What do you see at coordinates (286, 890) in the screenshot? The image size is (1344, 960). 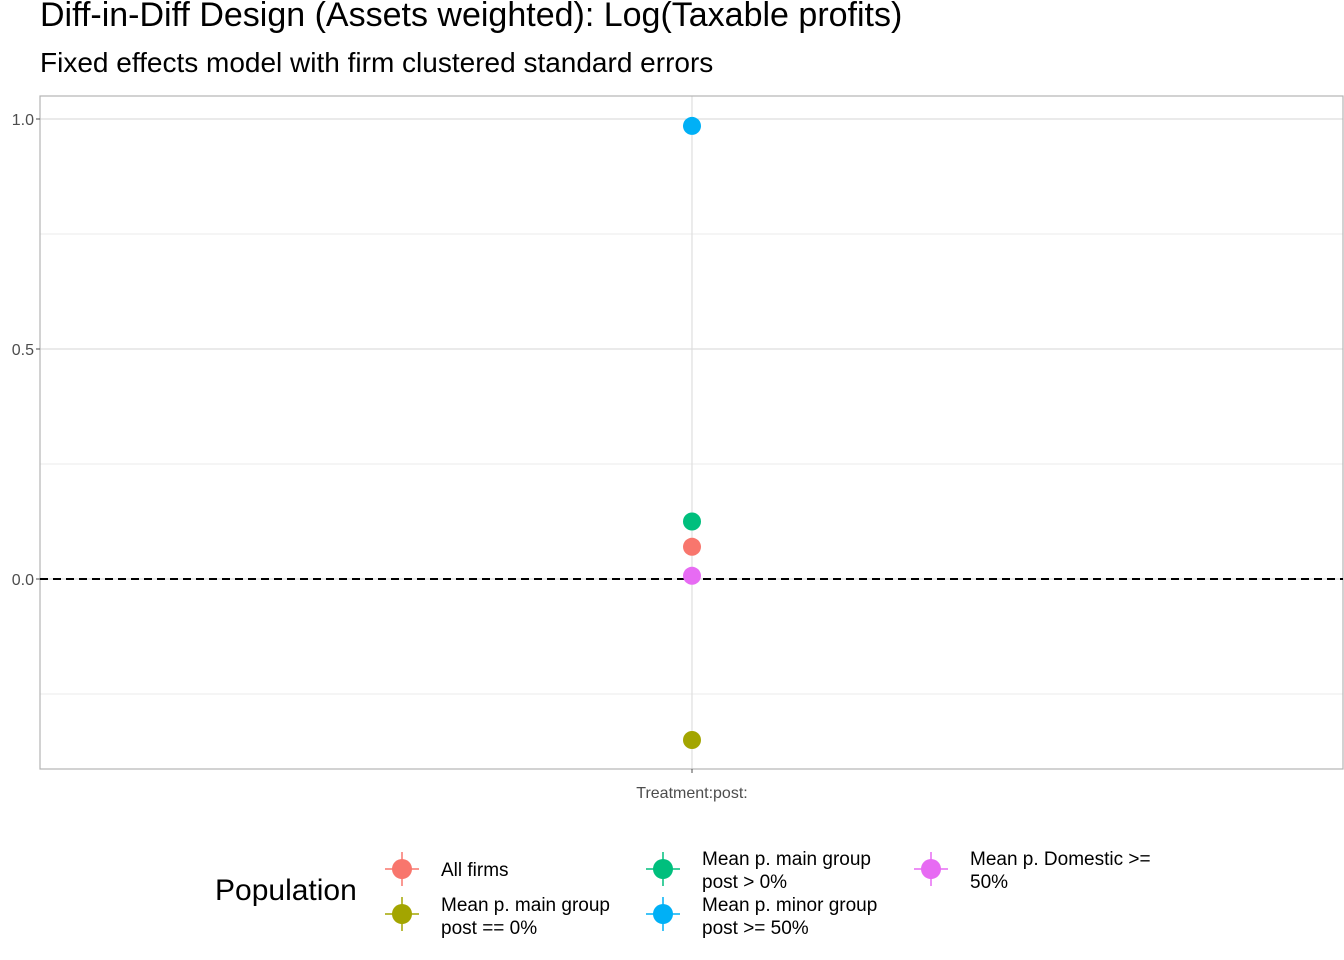 I see `legend-title: Population` at bounding box center [286, 890].